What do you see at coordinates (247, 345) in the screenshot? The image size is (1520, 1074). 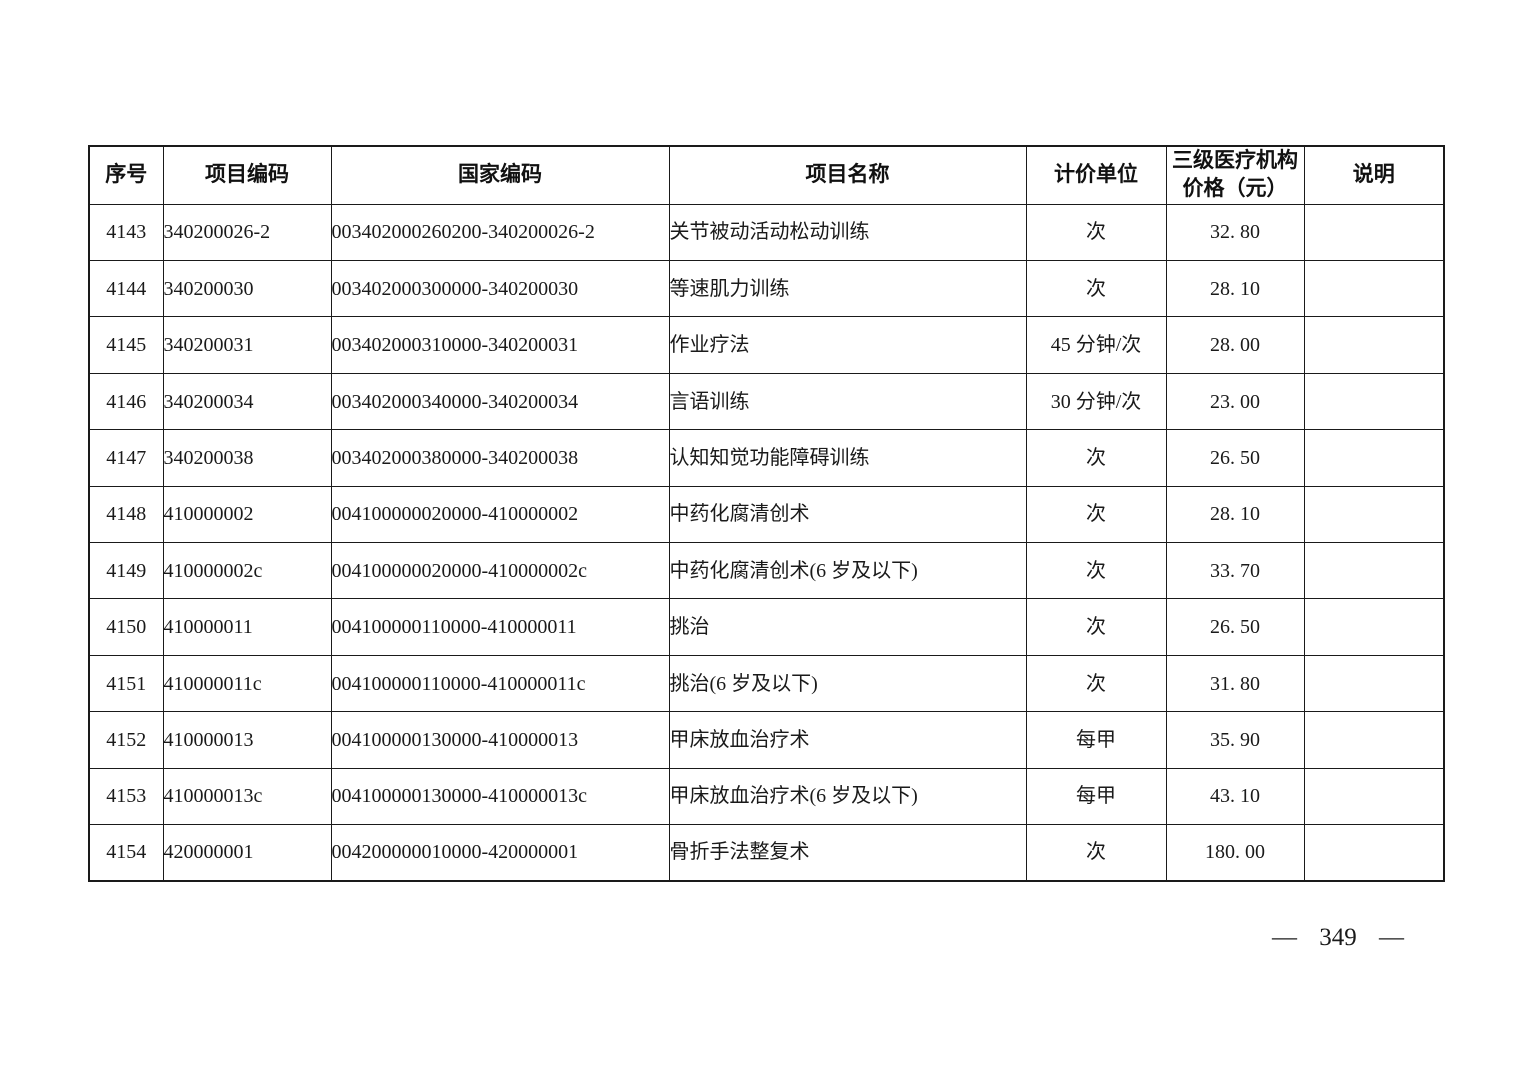 I see `cell-project-code: 340200031` at bounding box center [247, 345].